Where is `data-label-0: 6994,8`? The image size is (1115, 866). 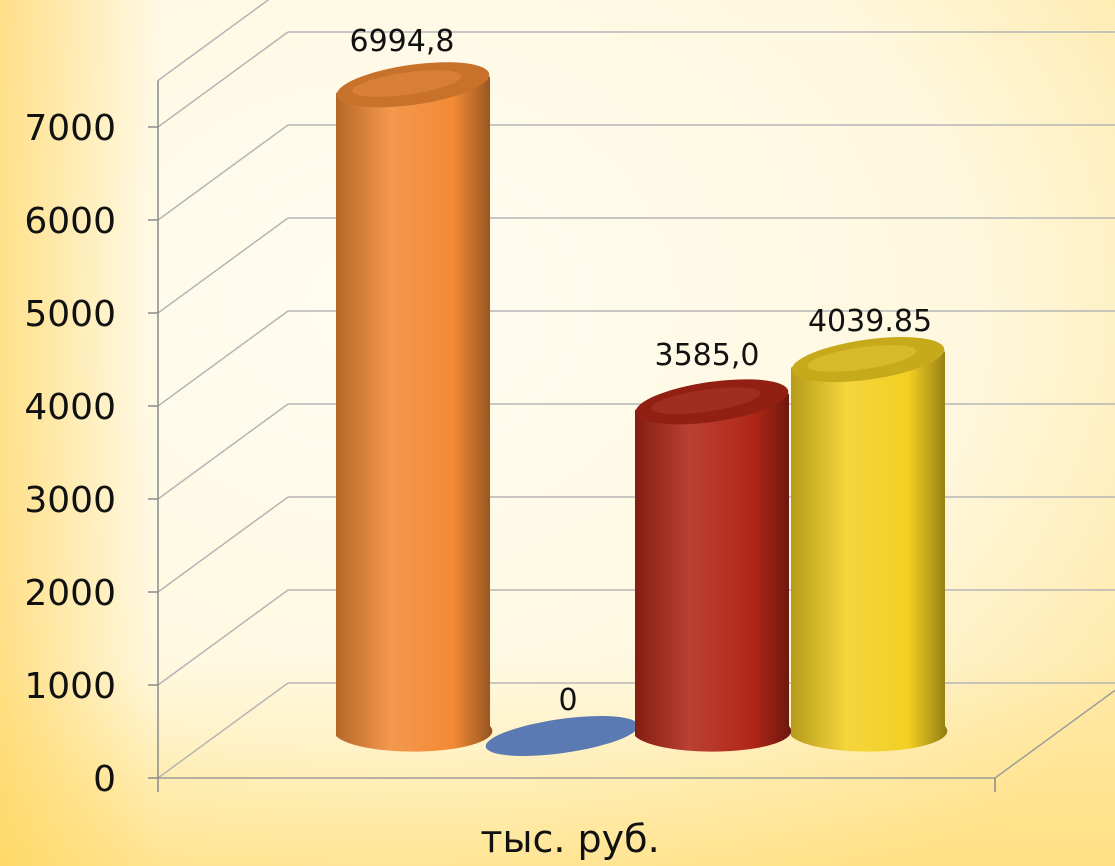
data-label-0: 6994,8 is located at coordinates (402, 41).